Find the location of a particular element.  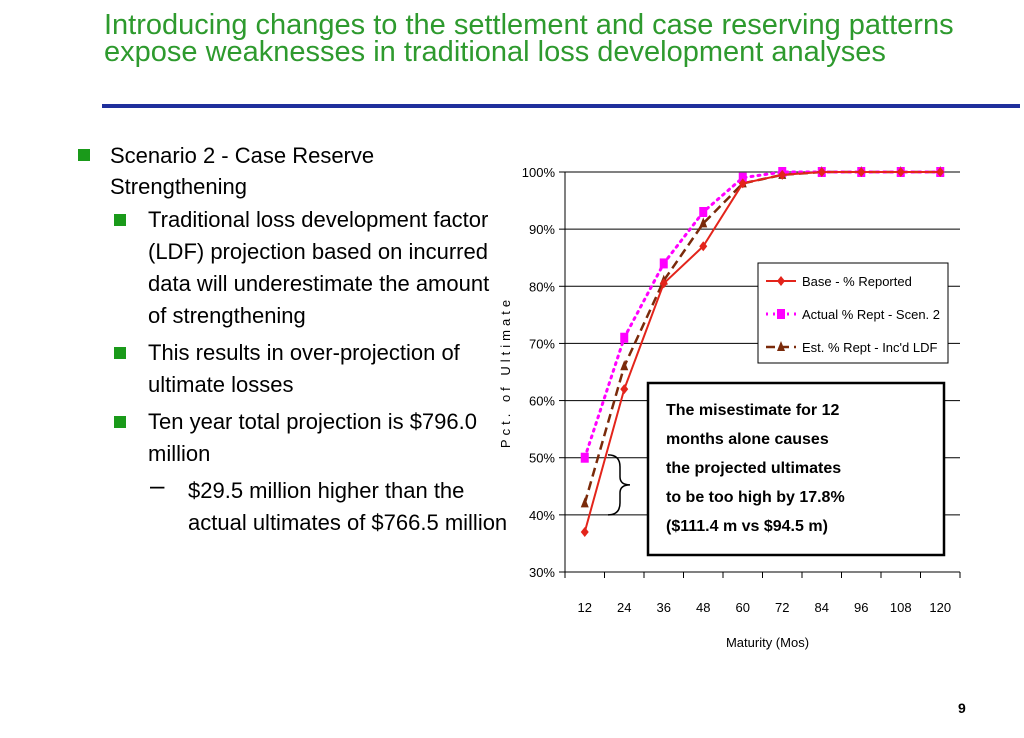

series-line is located at coordinates (762, 315).